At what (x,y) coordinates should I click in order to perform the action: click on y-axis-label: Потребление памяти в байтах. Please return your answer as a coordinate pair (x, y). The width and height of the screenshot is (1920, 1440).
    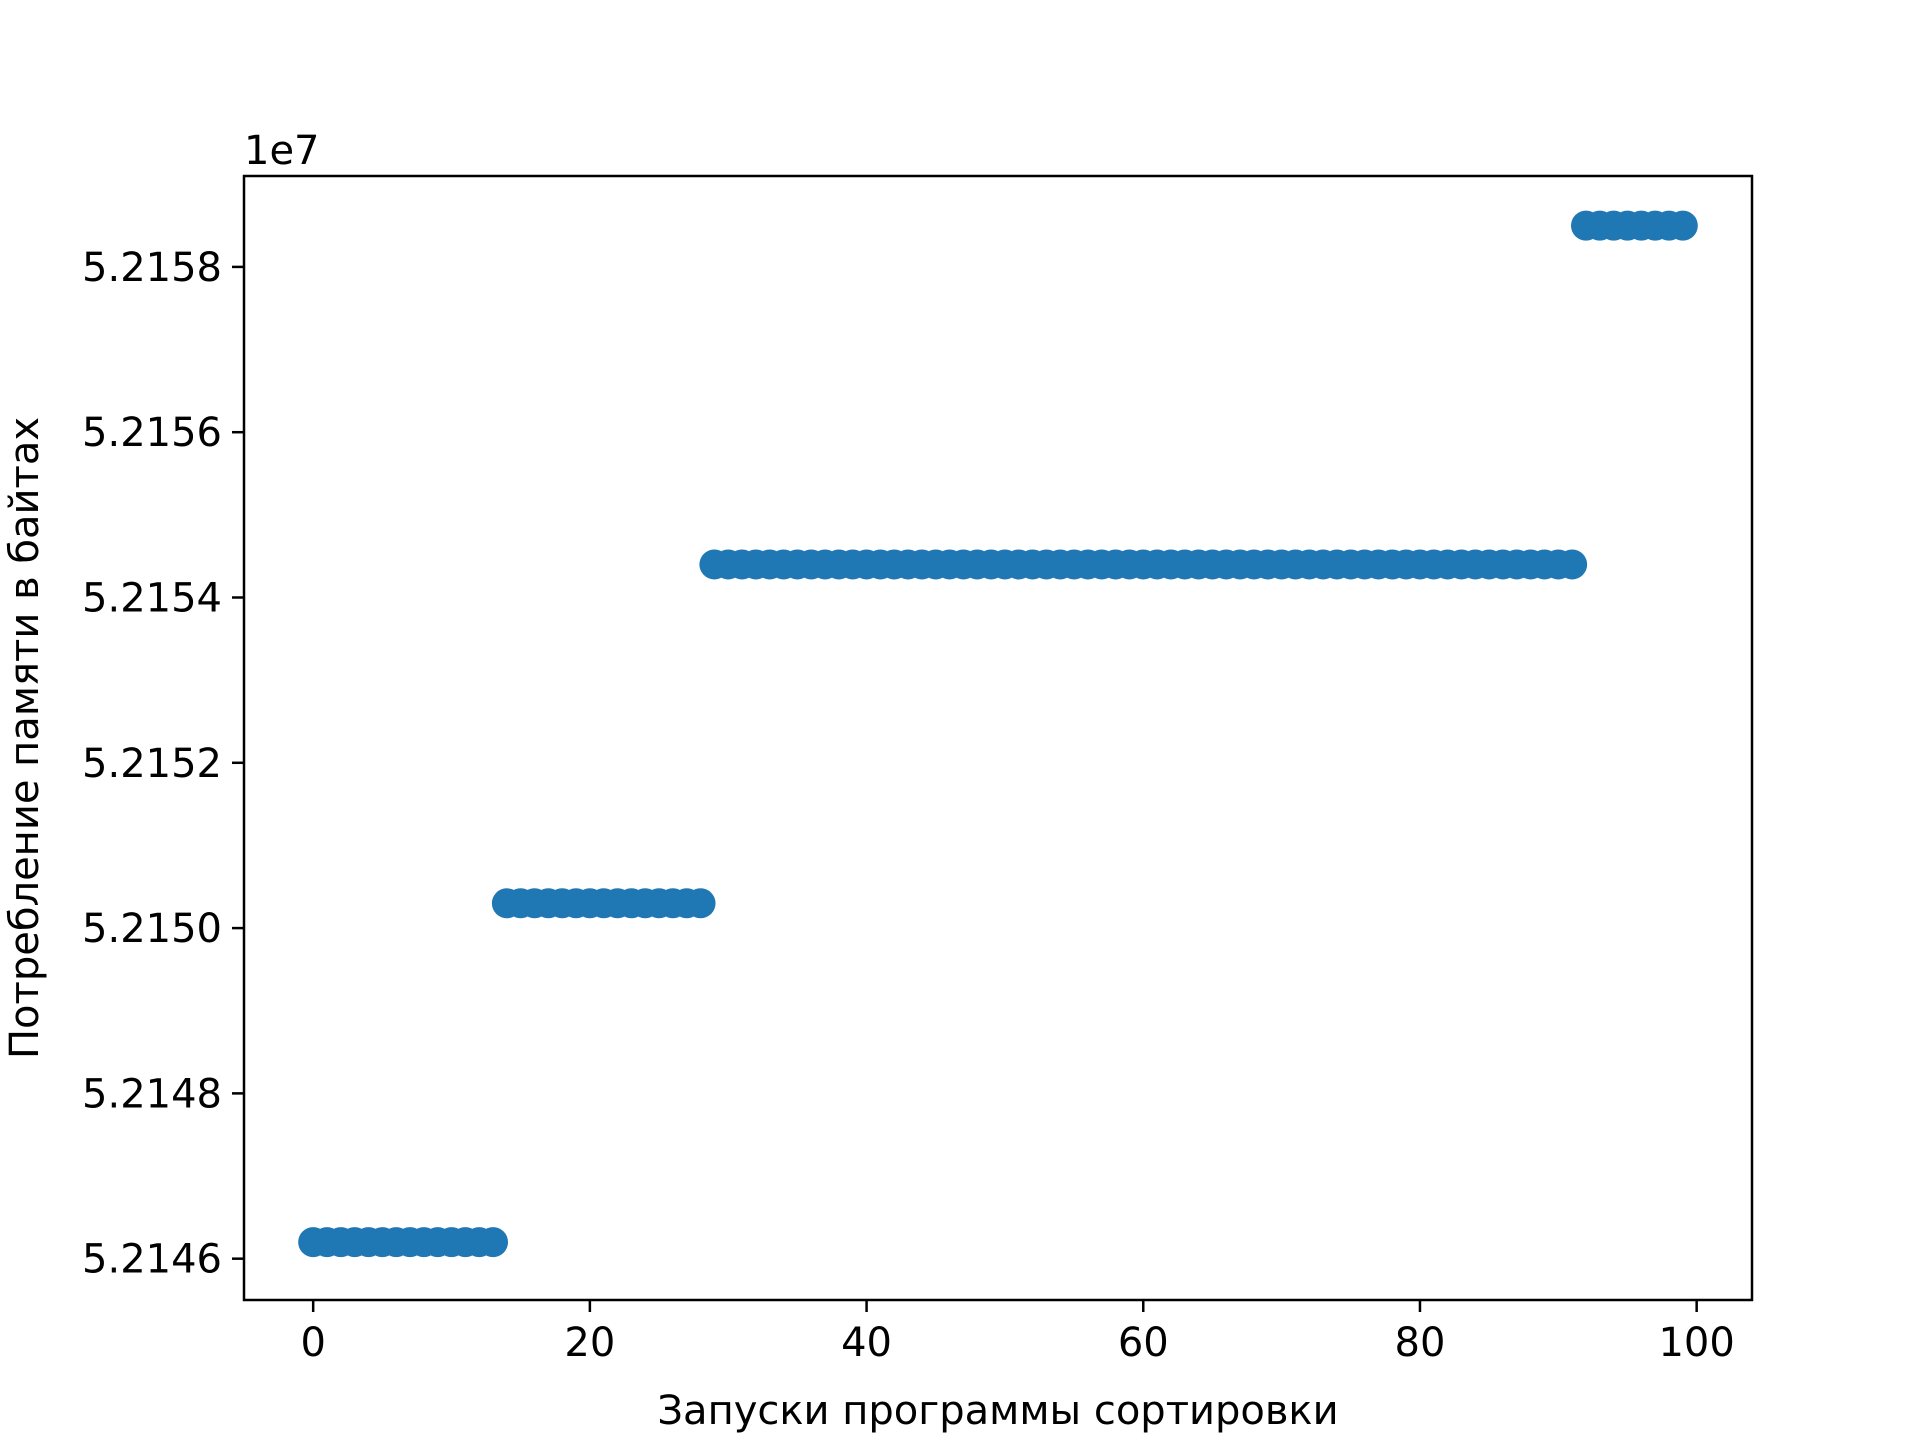
    Looking at the image, I should click on (25, 738).